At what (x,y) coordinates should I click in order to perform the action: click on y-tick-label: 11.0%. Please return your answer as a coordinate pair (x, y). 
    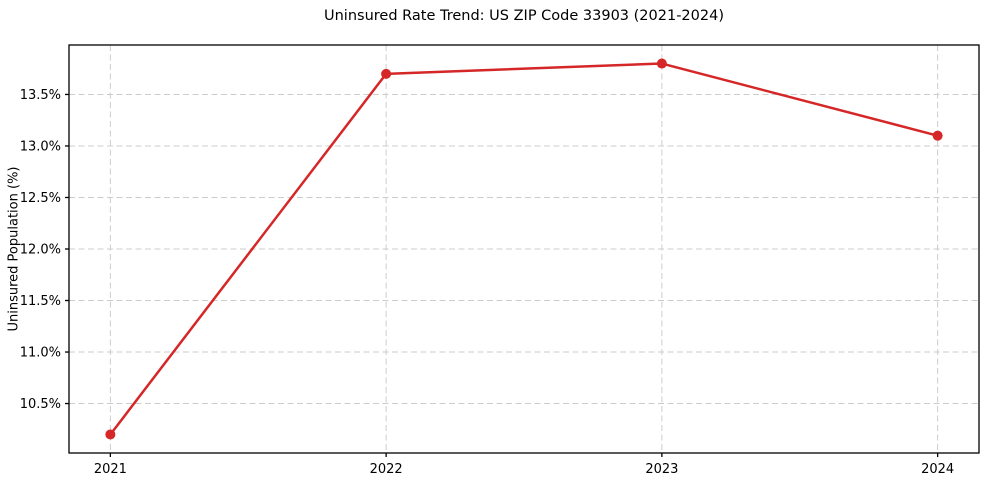
    Looking at the image, I should click on (40, 353).